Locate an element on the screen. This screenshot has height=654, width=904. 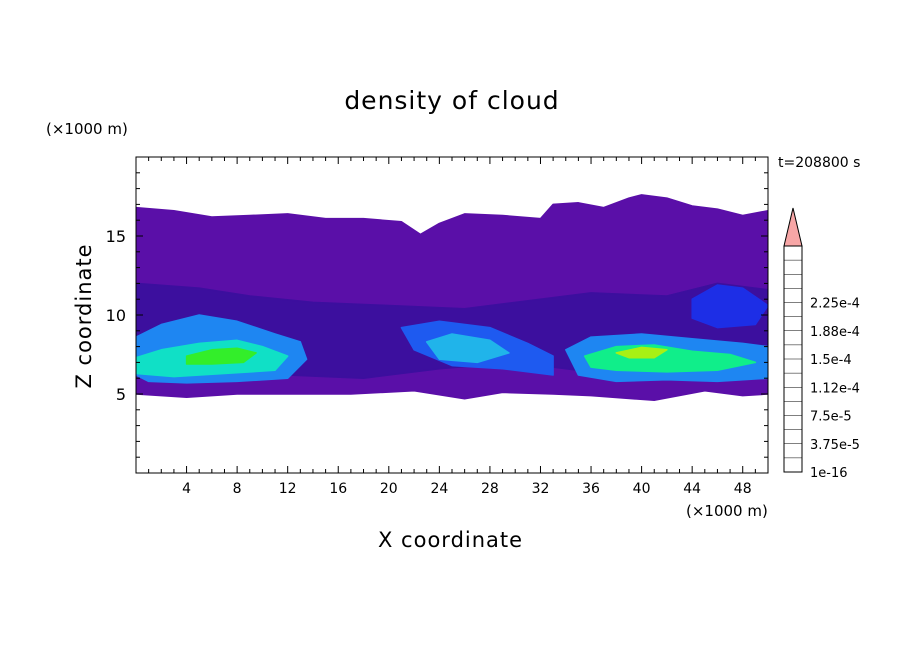
time-label: t=208800 s is located at coordinates (819, 163).